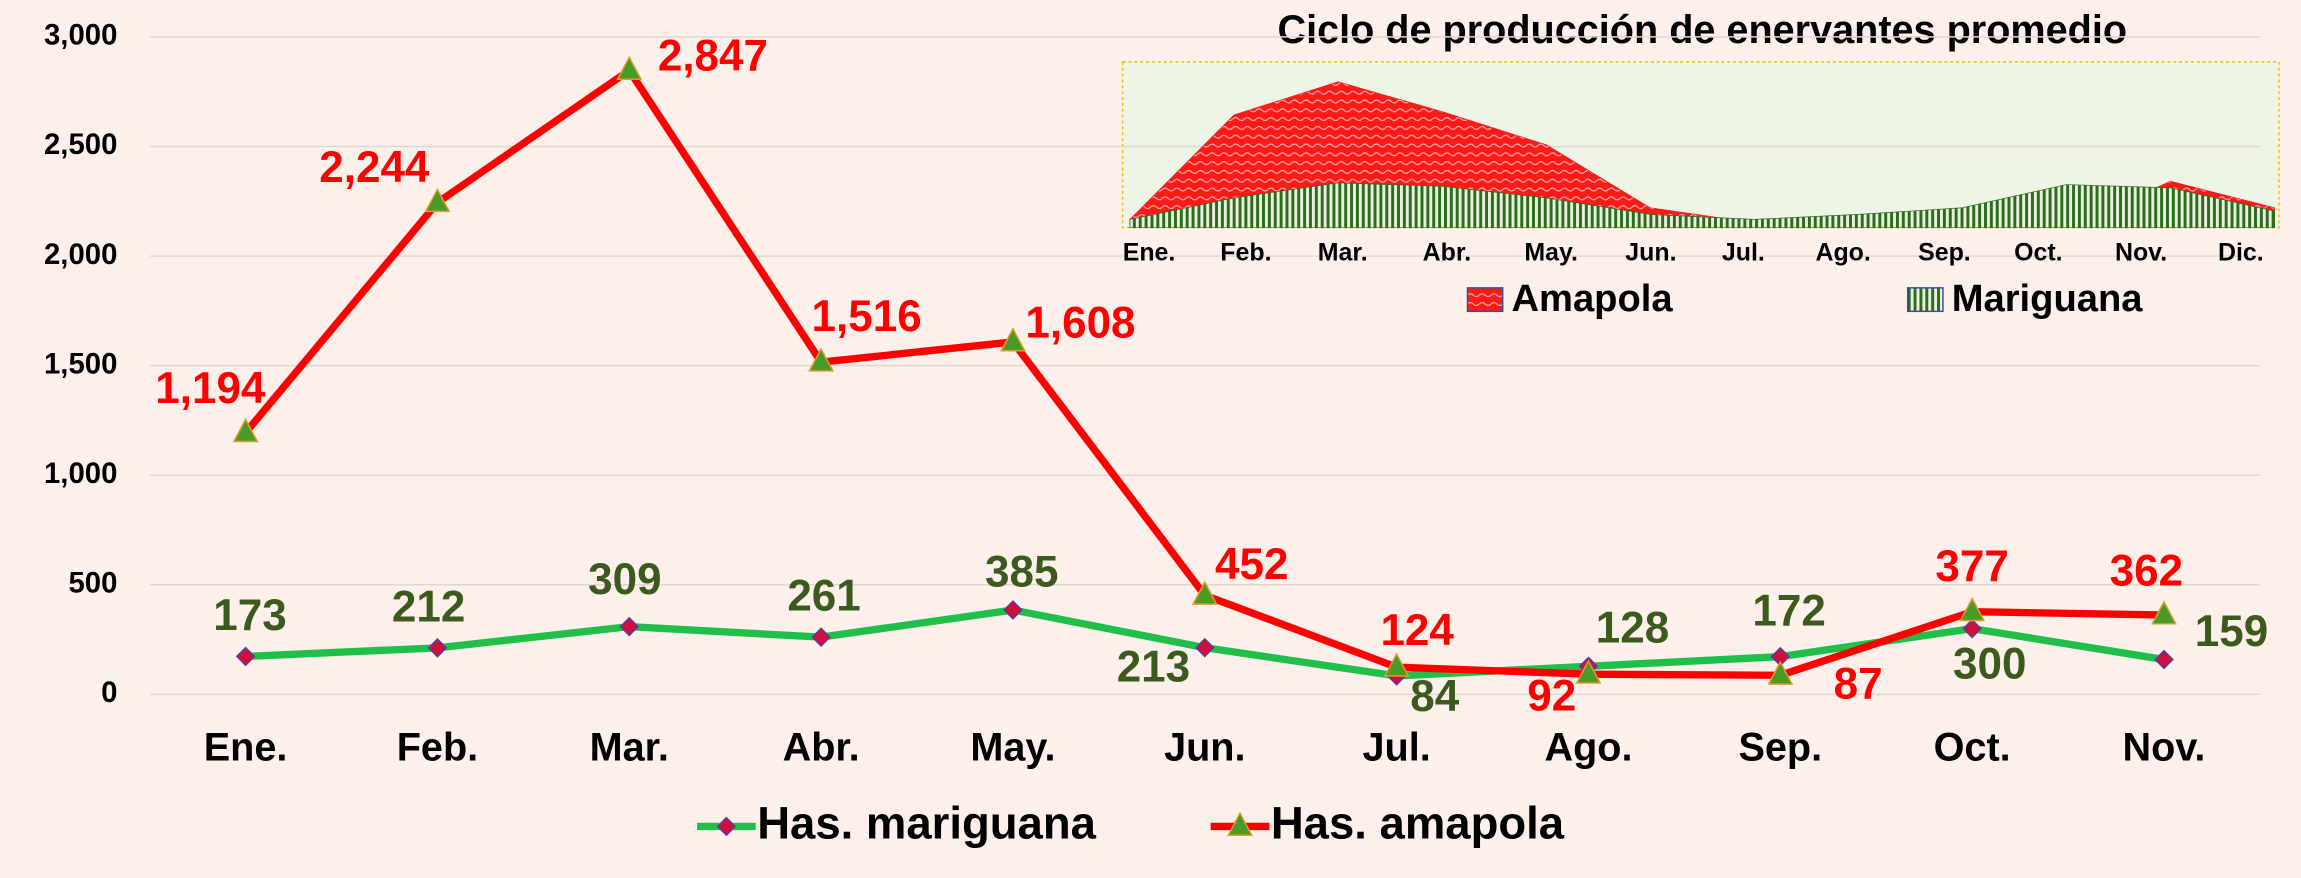  What do you see at coordinates (92, 583) in the screenshot?
I see `y-tick-label: 500` at bounding box center [92, 583].